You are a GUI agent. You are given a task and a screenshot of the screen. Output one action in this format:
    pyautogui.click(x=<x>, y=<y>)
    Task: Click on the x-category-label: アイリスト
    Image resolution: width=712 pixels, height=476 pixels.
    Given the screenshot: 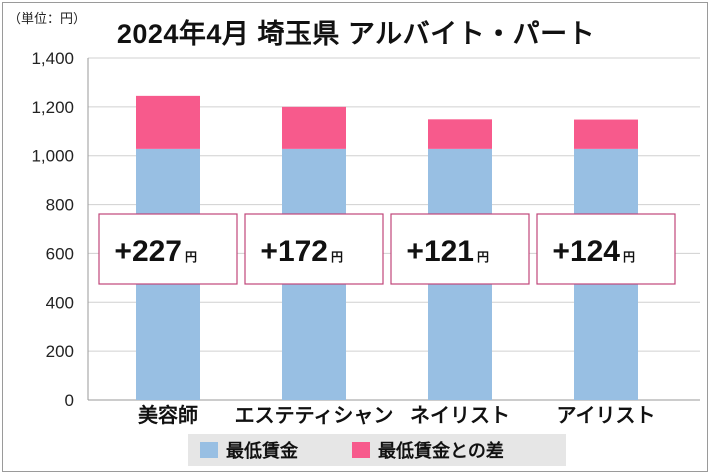 What is the action you would take?
    pyautogui.click(x=606, y=415)
    